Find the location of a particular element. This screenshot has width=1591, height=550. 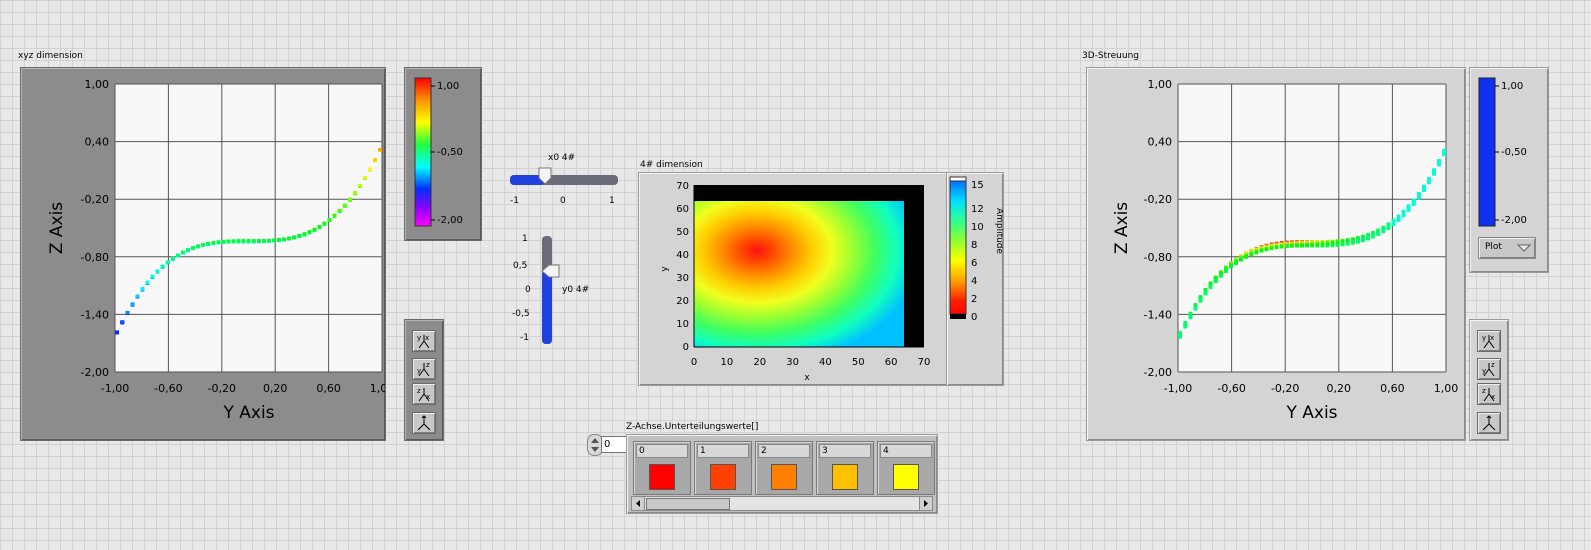

array-element: 1 is located at coordinates (723, 468).